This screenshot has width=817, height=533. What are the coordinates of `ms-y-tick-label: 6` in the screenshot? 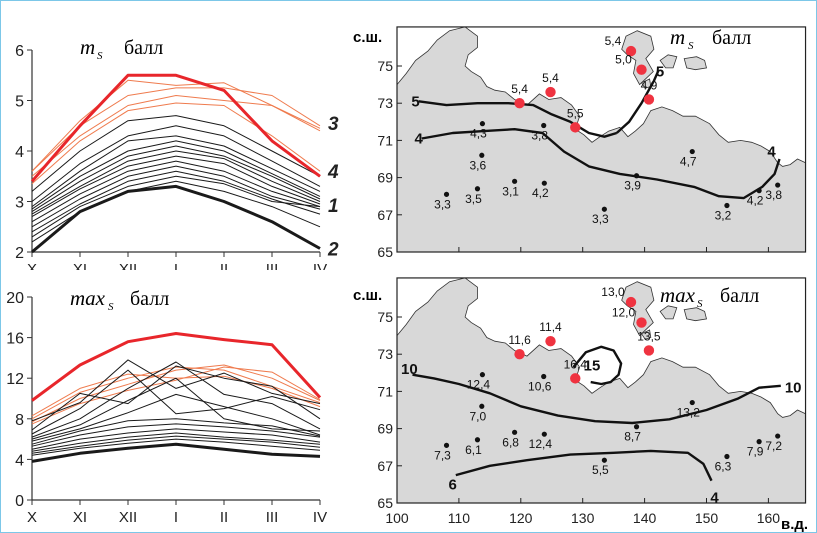 It's located at (19, 51).